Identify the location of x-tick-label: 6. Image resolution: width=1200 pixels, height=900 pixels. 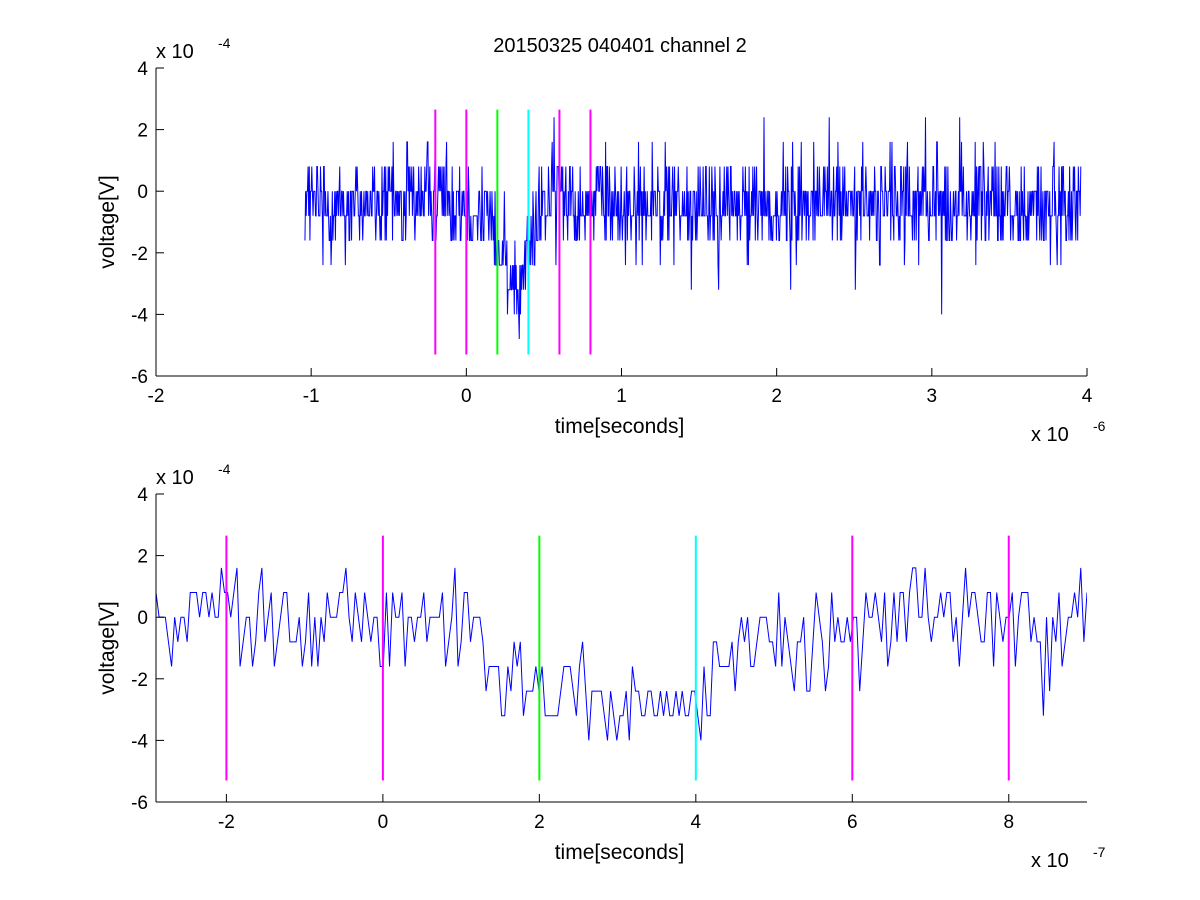
(852, 822).